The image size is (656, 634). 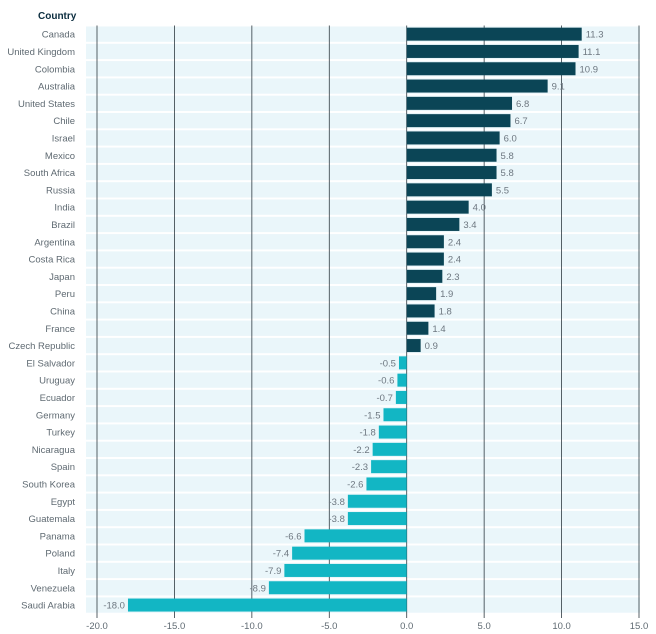 I want to click on category-label: South Korea, so click(x=49, y=484).